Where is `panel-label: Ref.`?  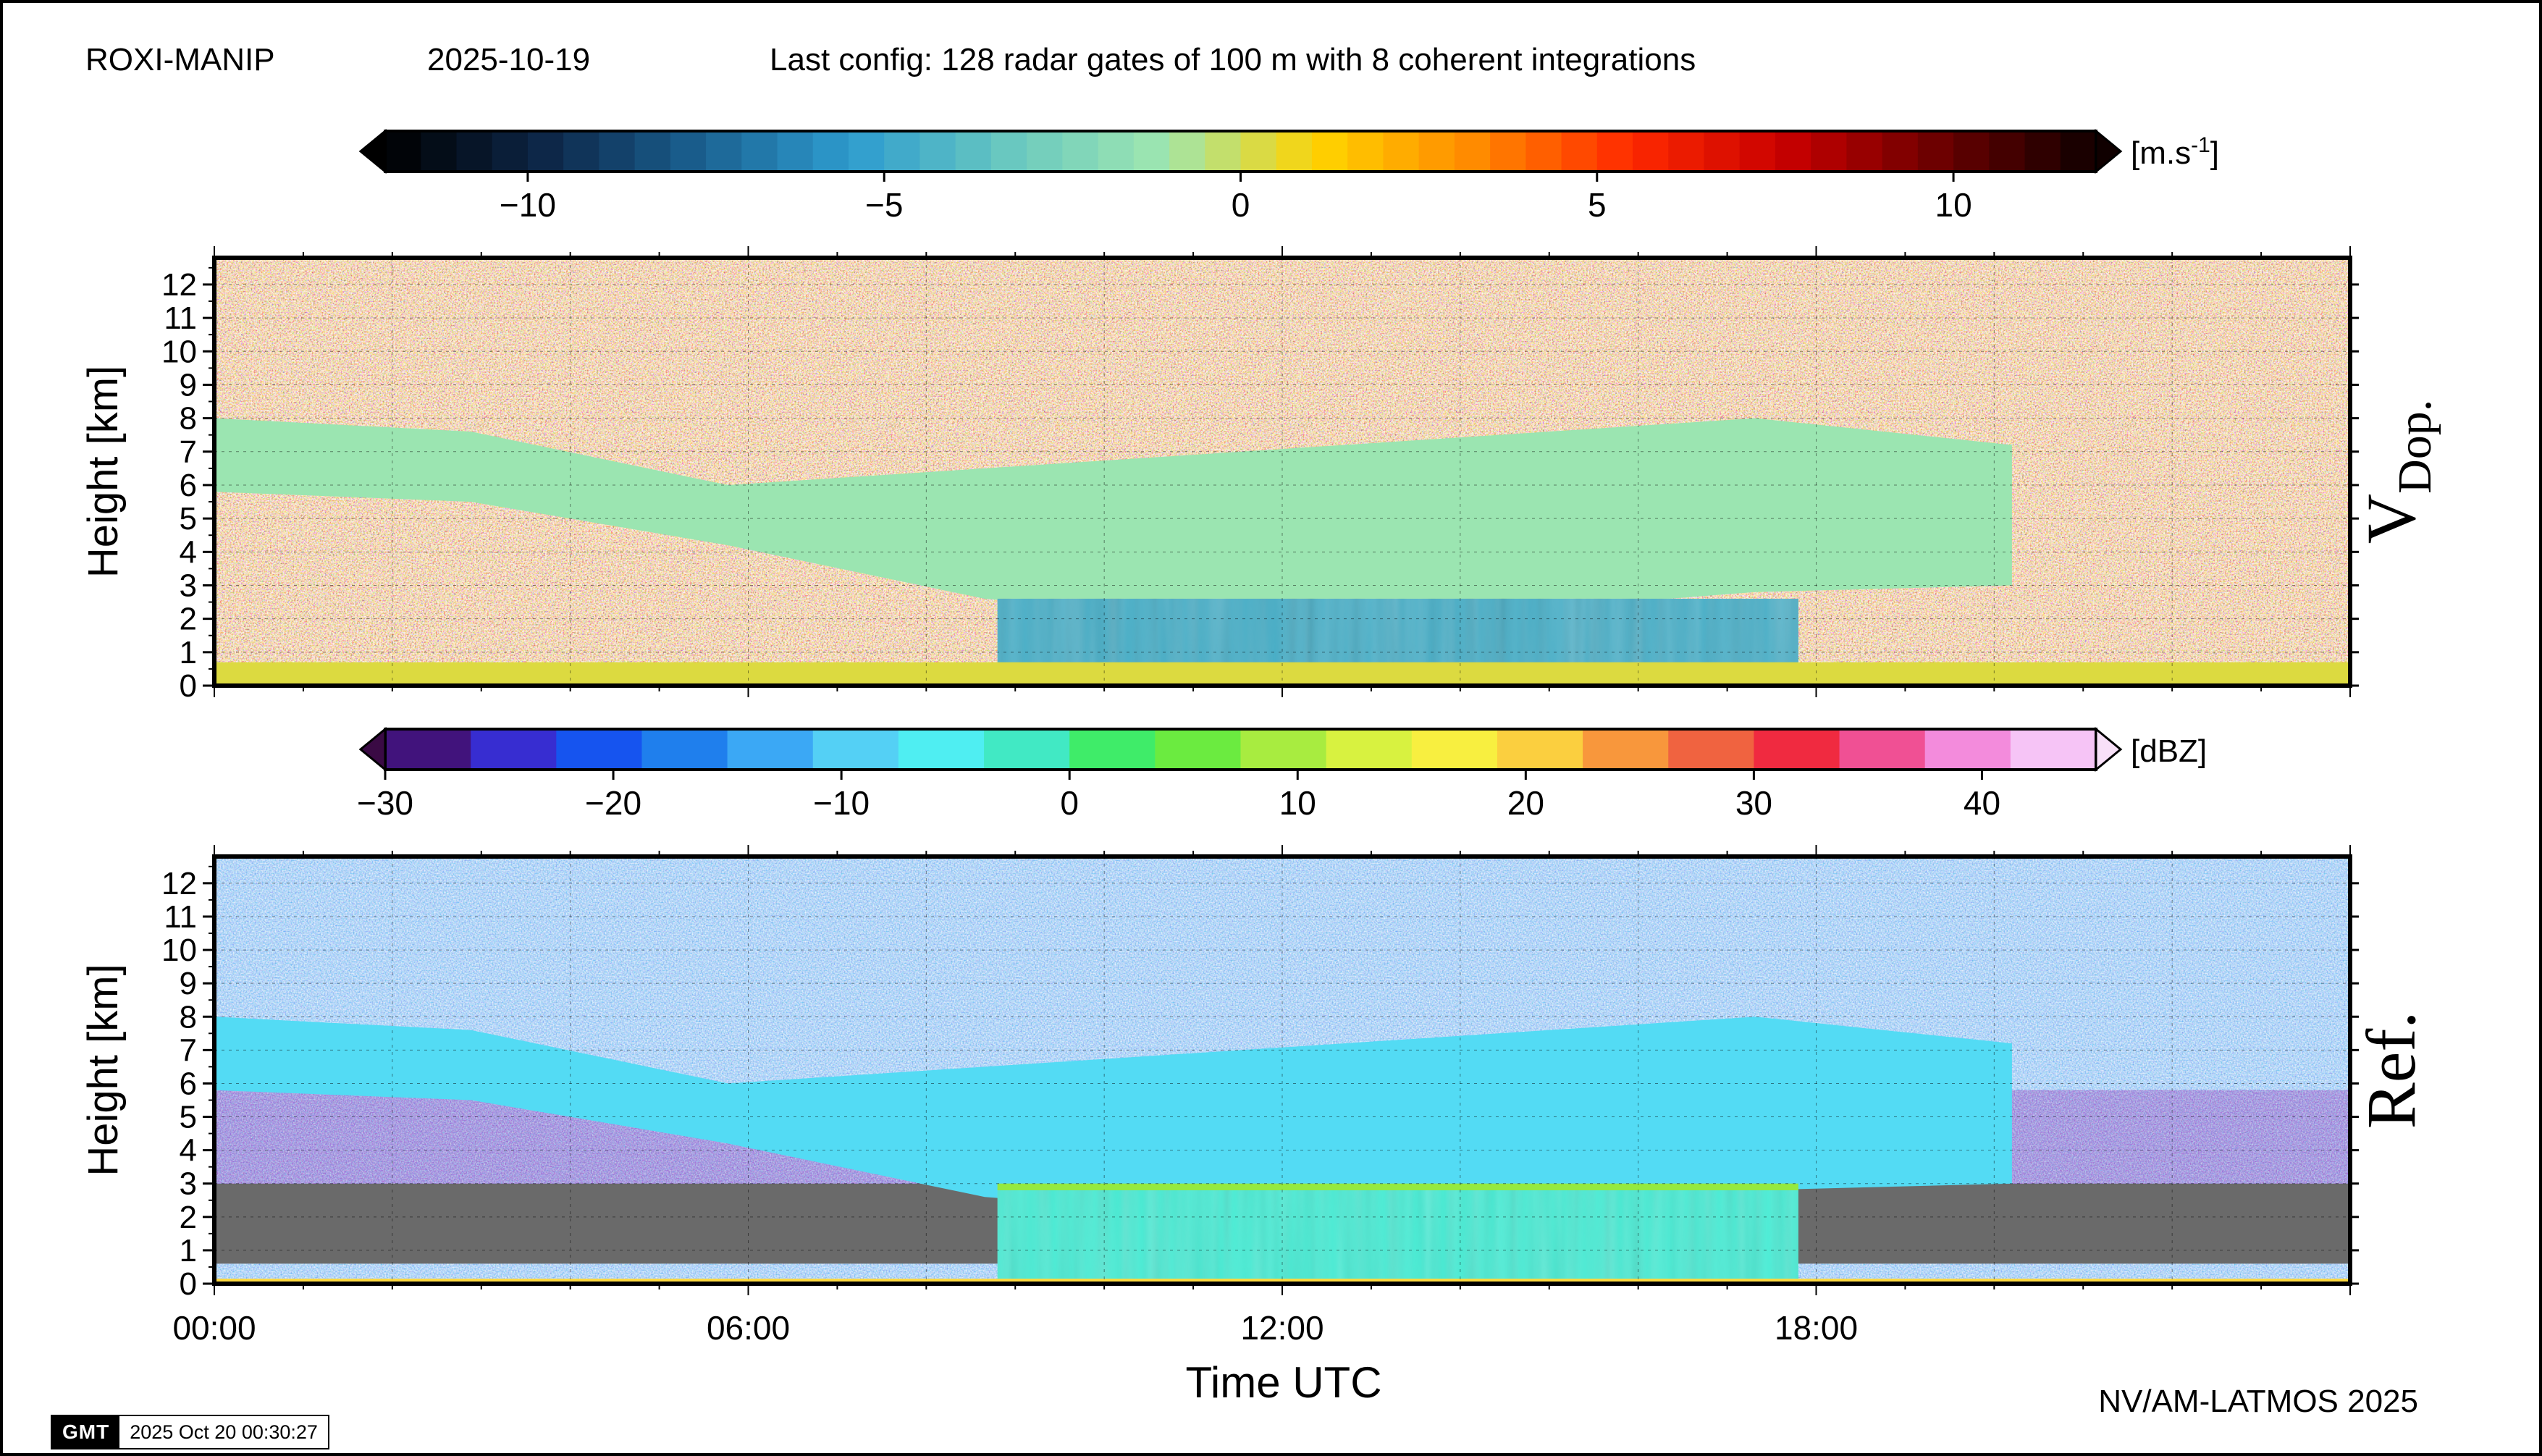 panel-label: Ref. is located at coordinates (2391, 1070).